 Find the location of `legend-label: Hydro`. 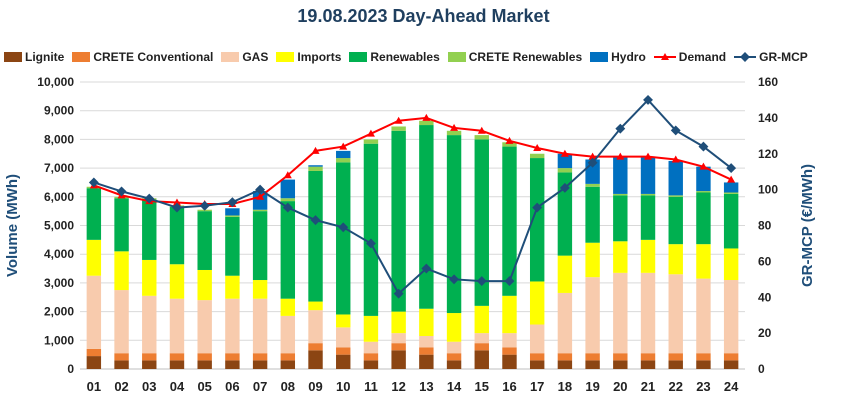

legend-label: Hydro is located at coordinates (628, 57).